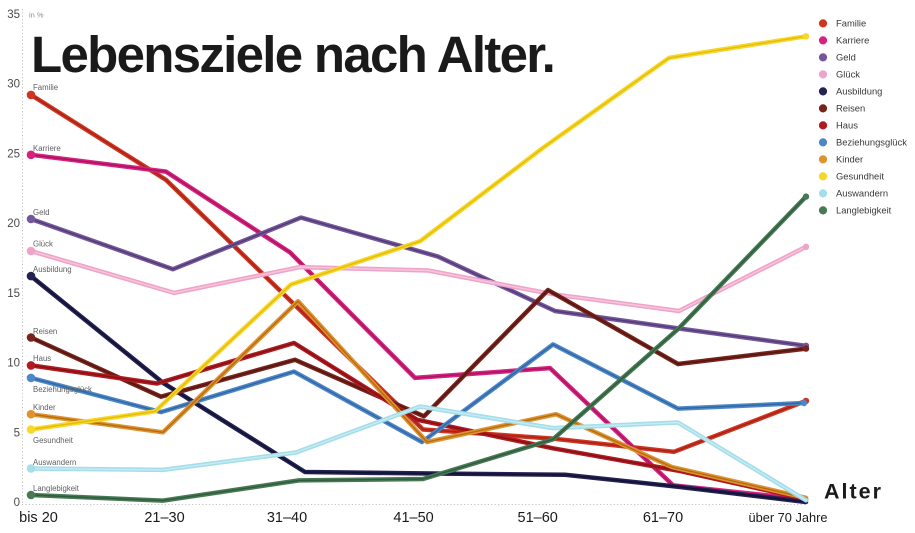 The image size is (915, 533). Describe the element at coordinates (164, 518) in the screenshot. I see `svg-text: 21–30` at that location.